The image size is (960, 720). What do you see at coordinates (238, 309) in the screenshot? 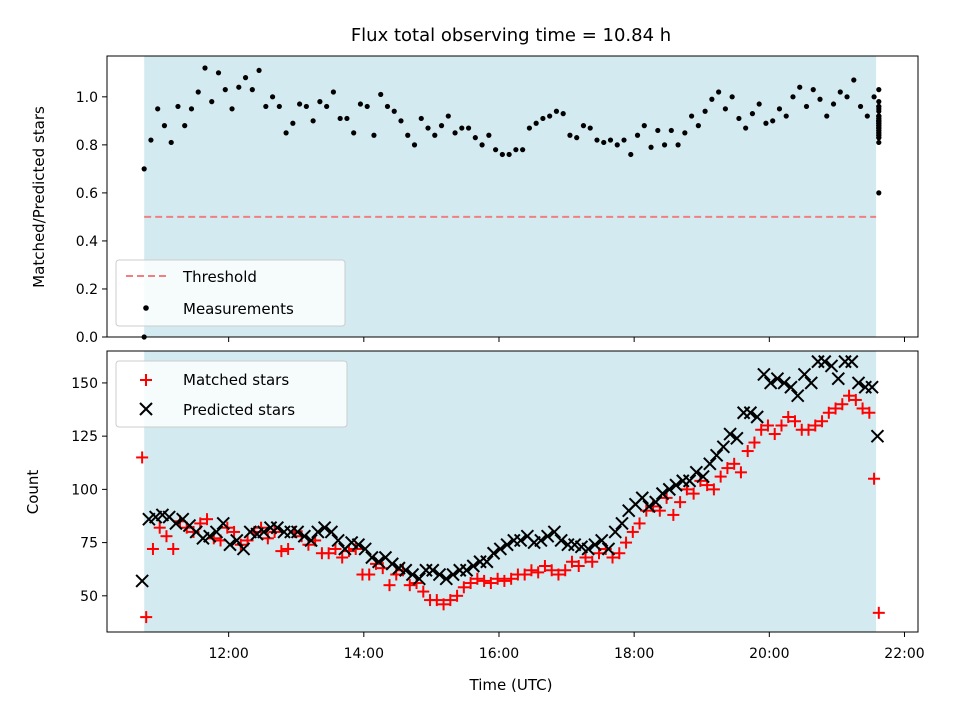
I see `legend-measurements-label: Measurements` at bounding box center [238, 309].